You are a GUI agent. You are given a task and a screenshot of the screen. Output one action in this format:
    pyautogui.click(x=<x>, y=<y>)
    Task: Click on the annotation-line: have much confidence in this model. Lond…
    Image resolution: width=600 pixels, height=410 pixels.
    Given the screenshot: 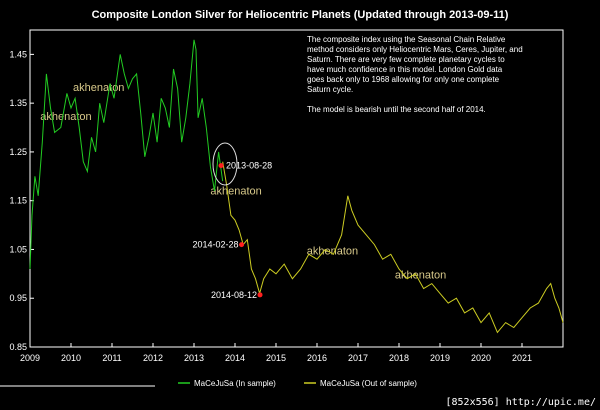 What is the action you would take?
    pyautogui.click(x=405, y=69)
    